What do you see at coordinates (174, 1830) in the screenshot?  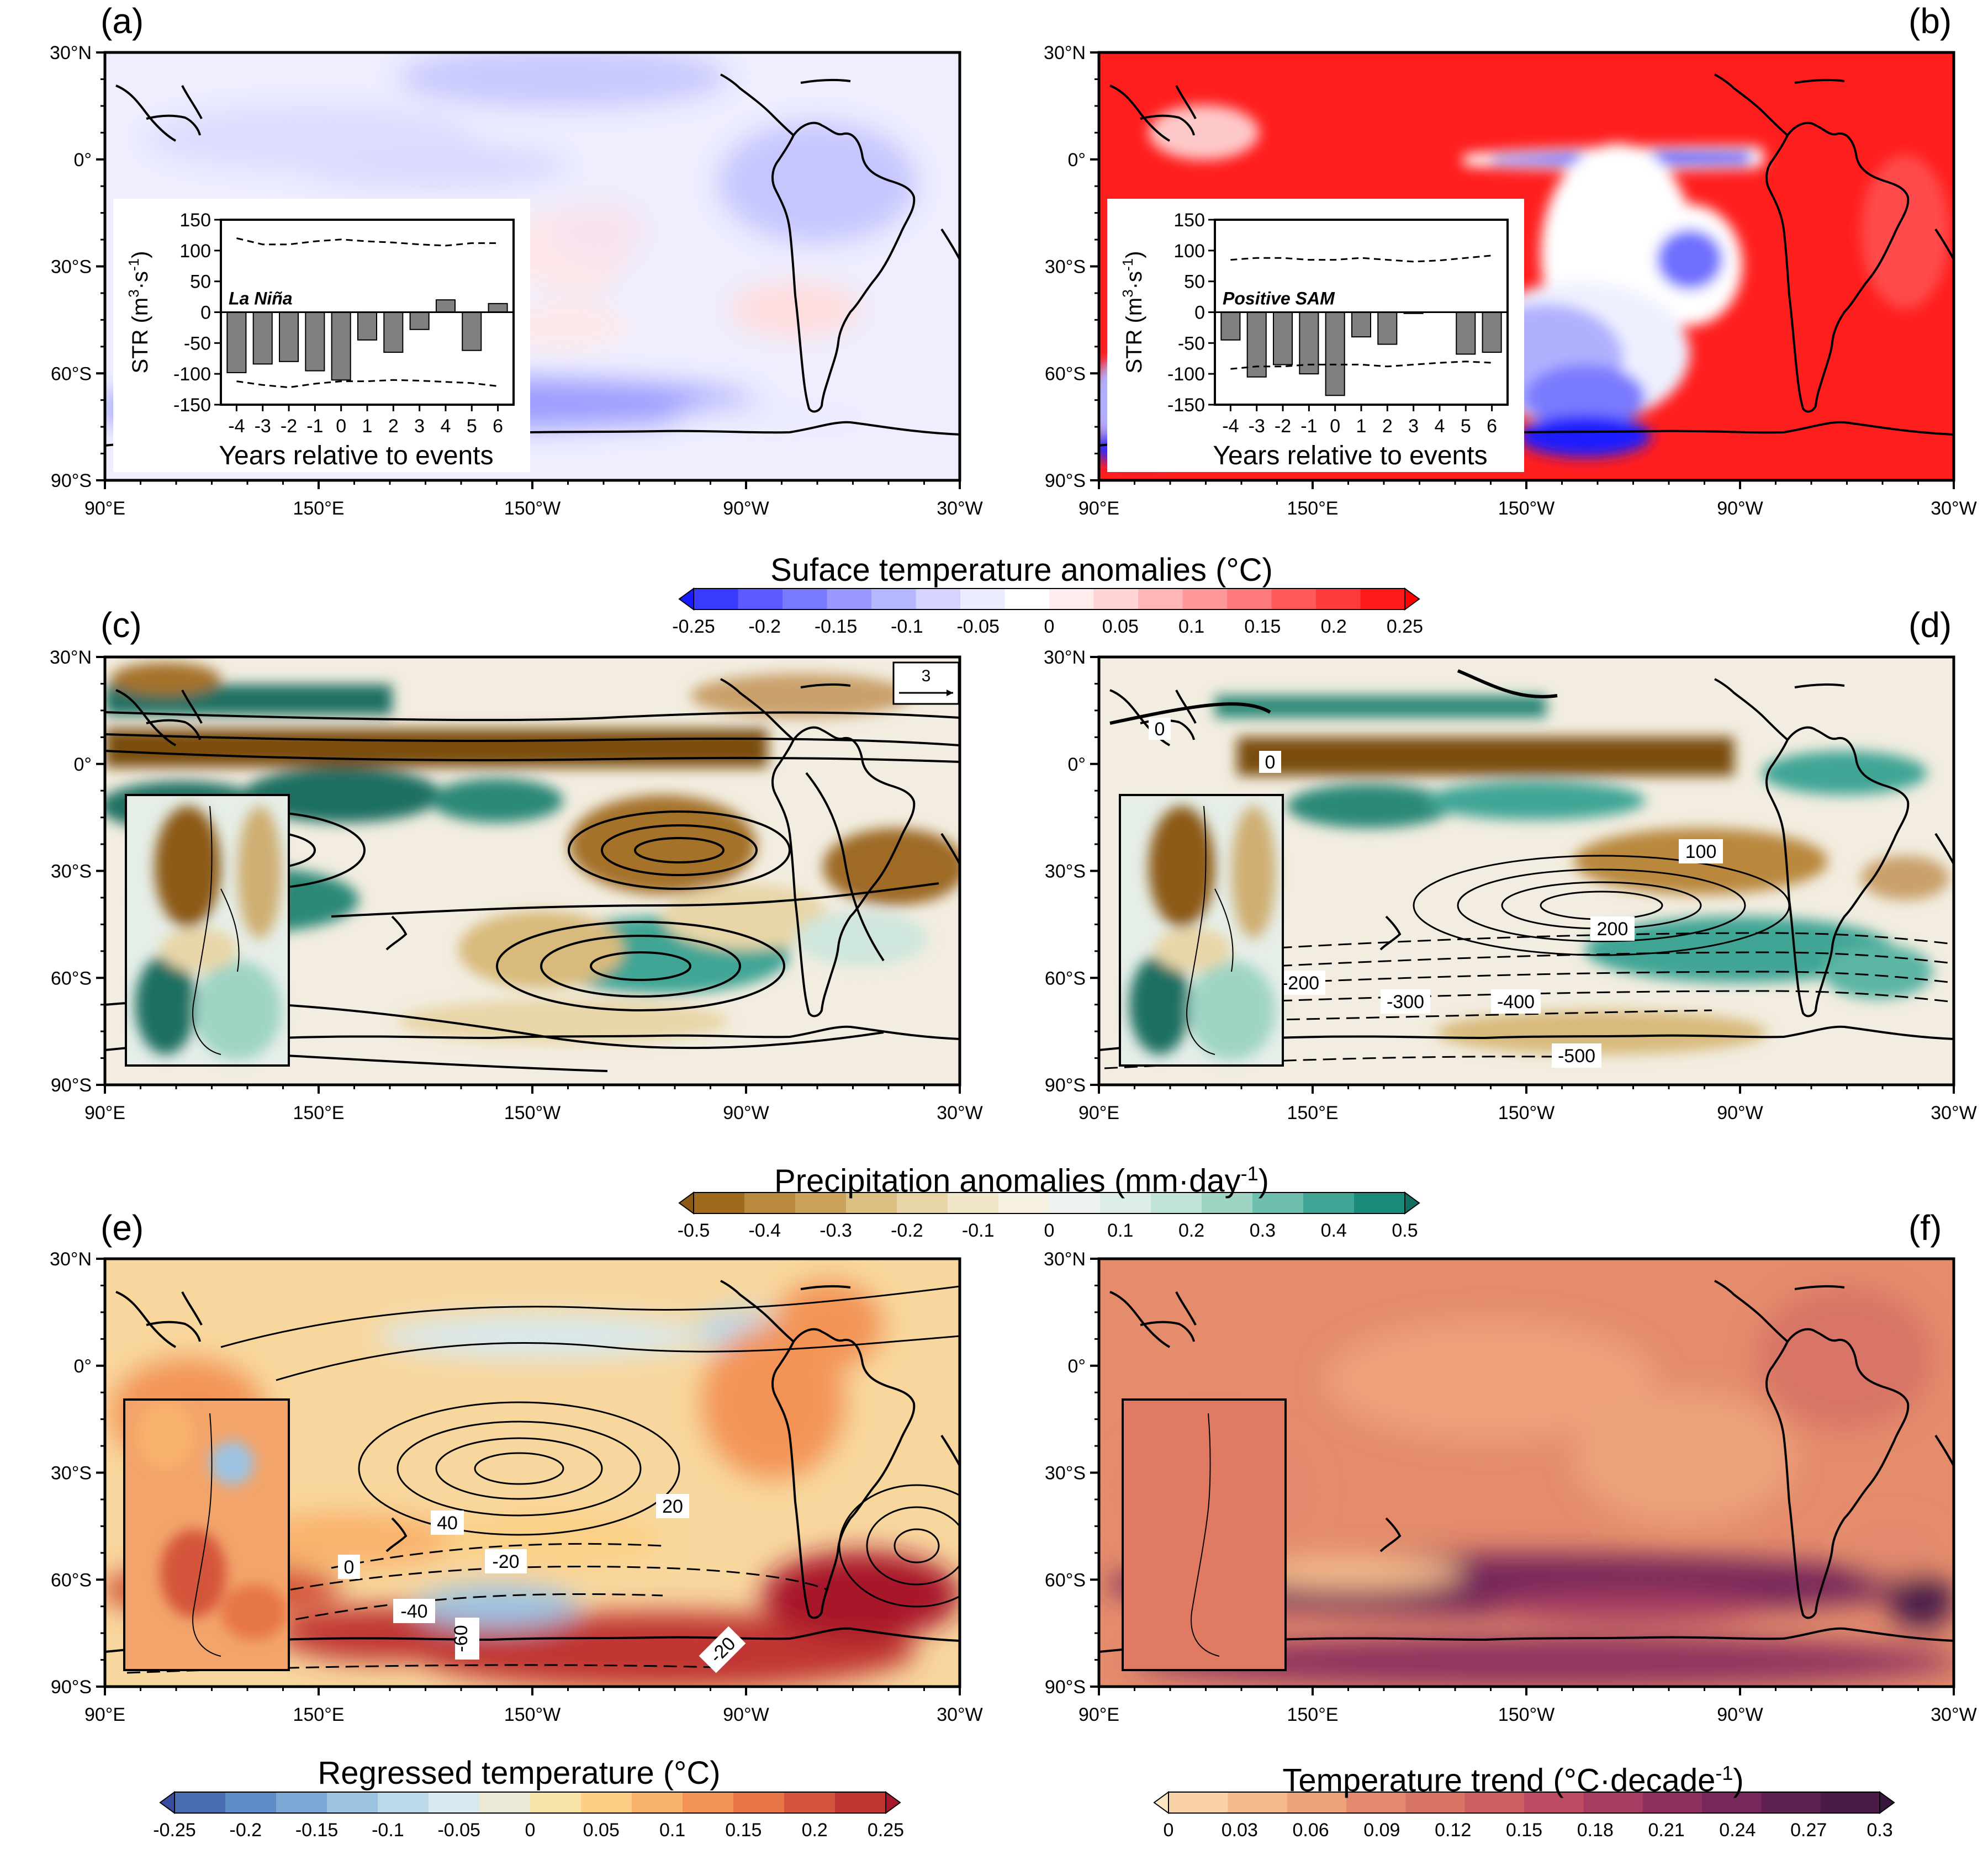 I see `colorbar-tick-label: -0.25` at bounding box center [174, 1830].